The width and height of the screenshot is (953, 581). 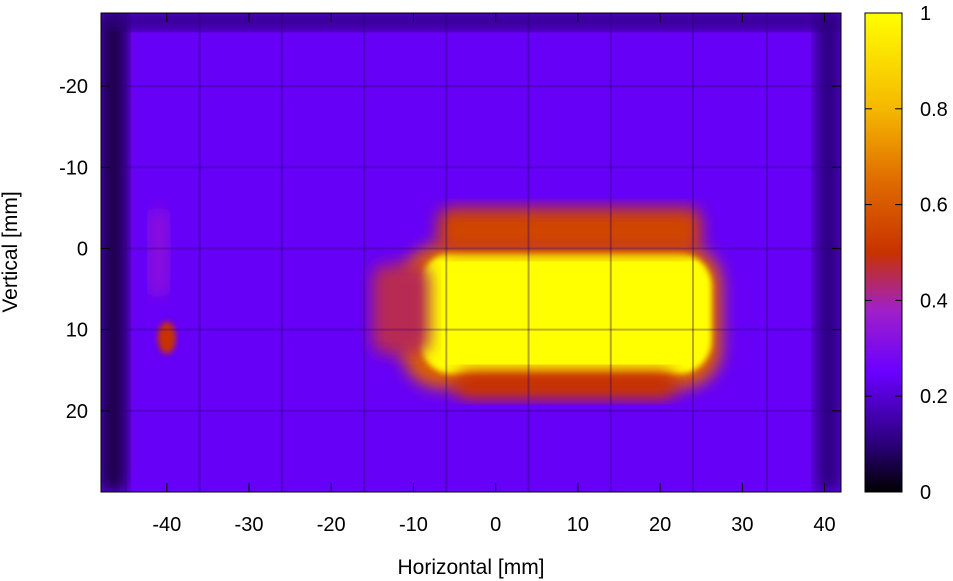 I want to click on x-tick-label: -20, so click(x=331, y=525).